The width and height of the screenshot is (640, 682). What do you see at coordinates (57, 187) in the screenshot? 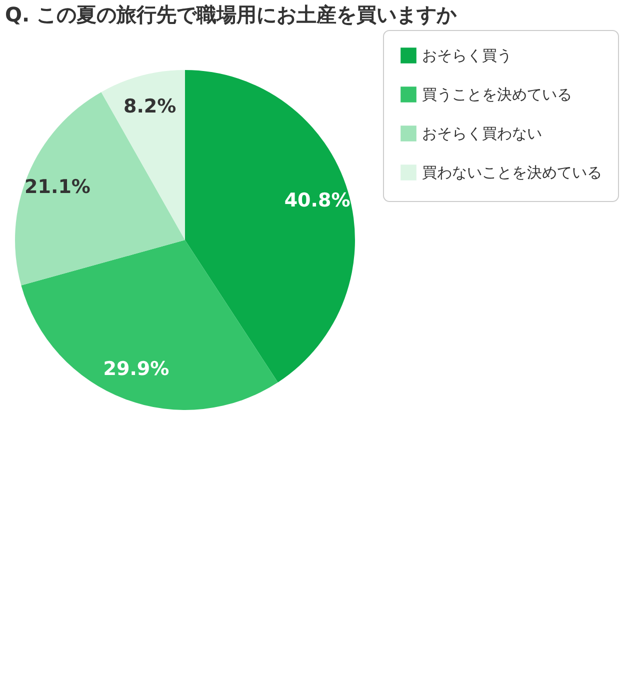
I see `data-label: 21.1%` at bounding box center [57, 187].